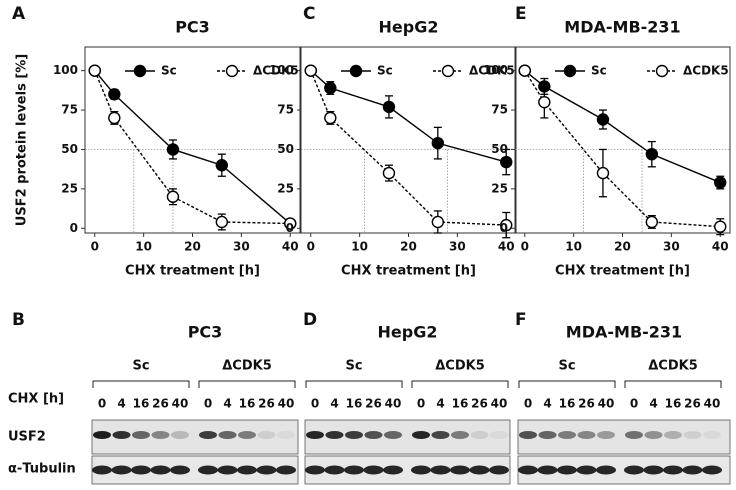 The height and width of the screenshot is (490, 736). Describe the element at coordinates (599, 71) in the screenshot. I see `legend-label: Sc` at that location.